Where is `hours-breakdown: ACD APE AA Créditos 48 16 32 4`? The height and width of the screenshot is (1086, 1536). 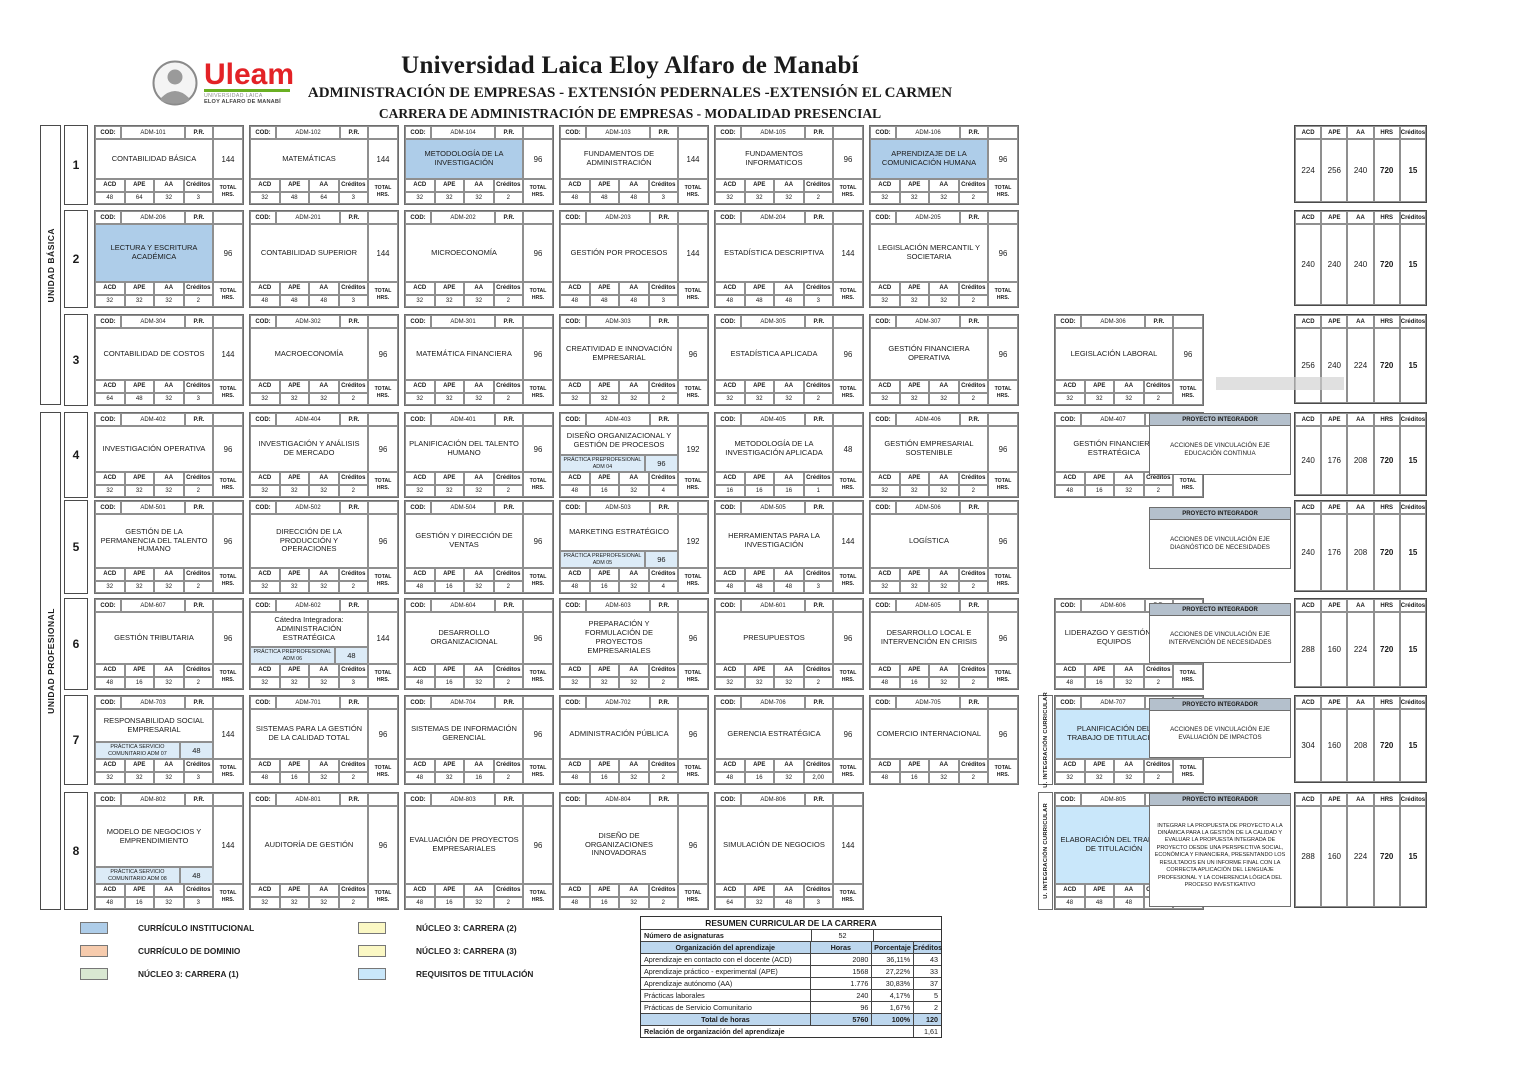 hours-breakdown: ACD APE AA Créditos 48 16 32 4 is located at coordinates (619, 580).